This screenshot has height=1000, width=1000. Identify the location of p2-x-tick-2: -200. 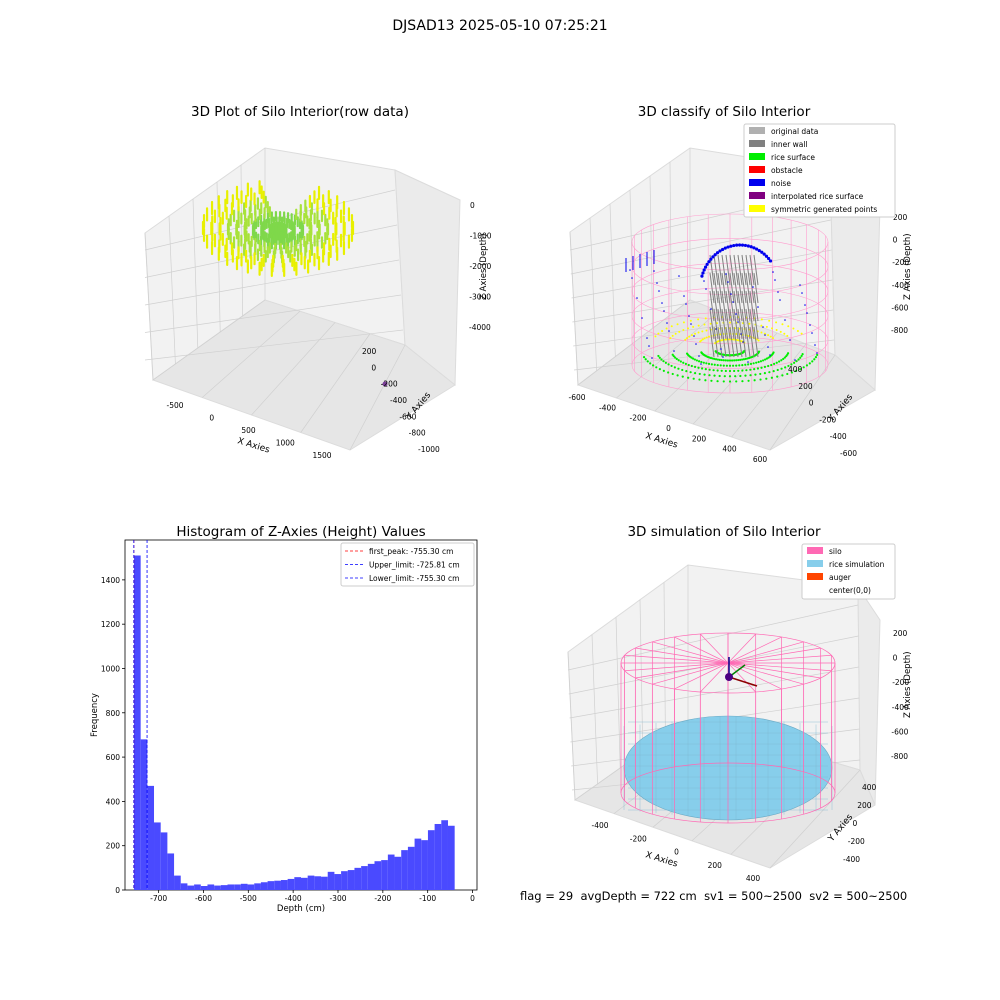
(637, 418).